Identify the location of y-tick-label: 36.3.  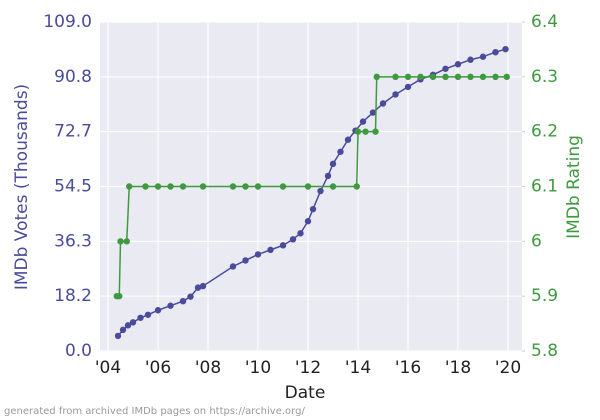
(73, 241).